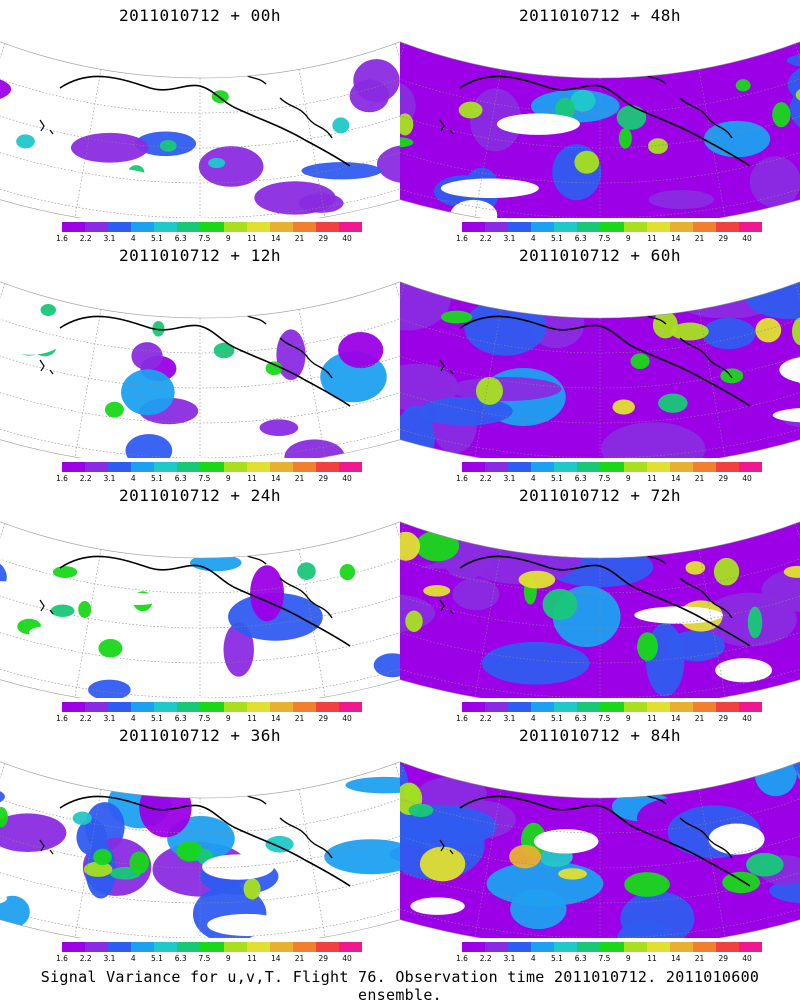 The width and height of the screenshot is (800, 1004). Describe the element at coordinates (612, 467) in the screenshot. I see `colorbar-60h` at that location.